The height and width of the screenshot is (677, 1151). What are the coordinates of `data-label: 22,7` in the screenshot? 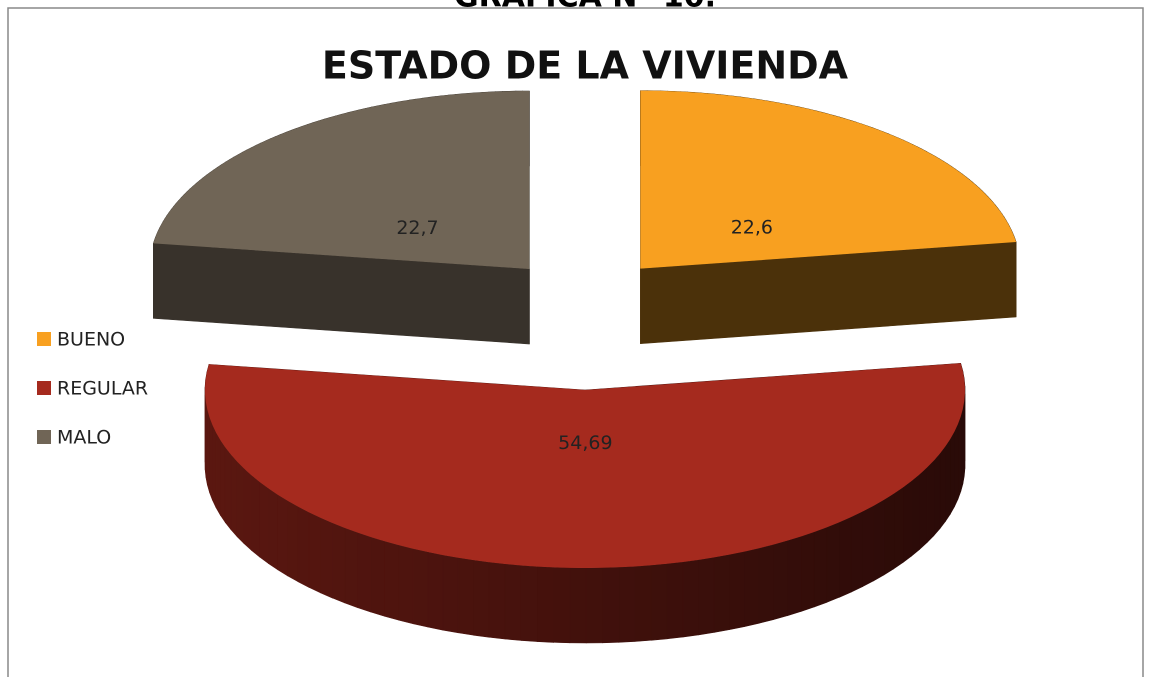 It's located at (417, 228).